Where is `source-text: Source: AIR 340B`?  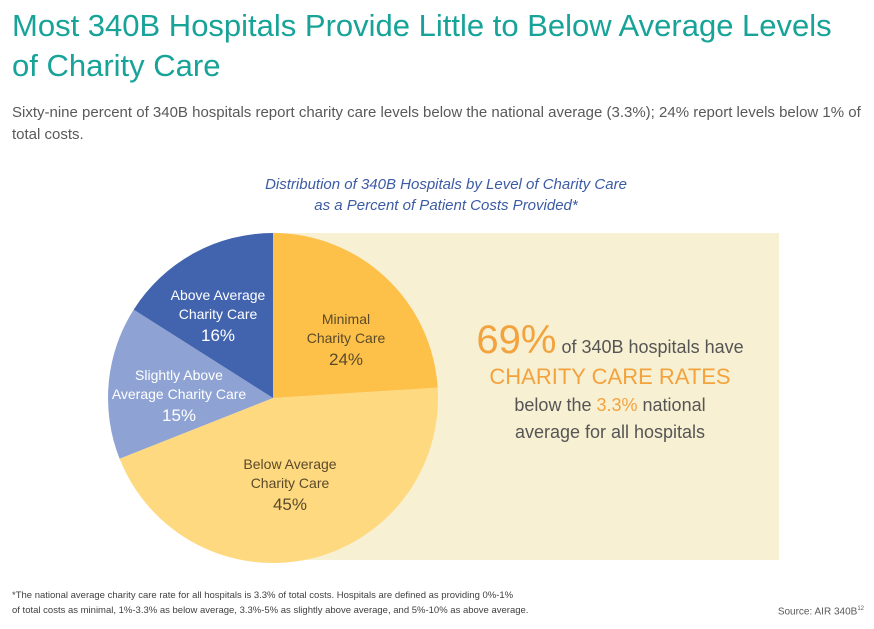
source-text: Source: AIR 340B is located at coordinates (817, 612).